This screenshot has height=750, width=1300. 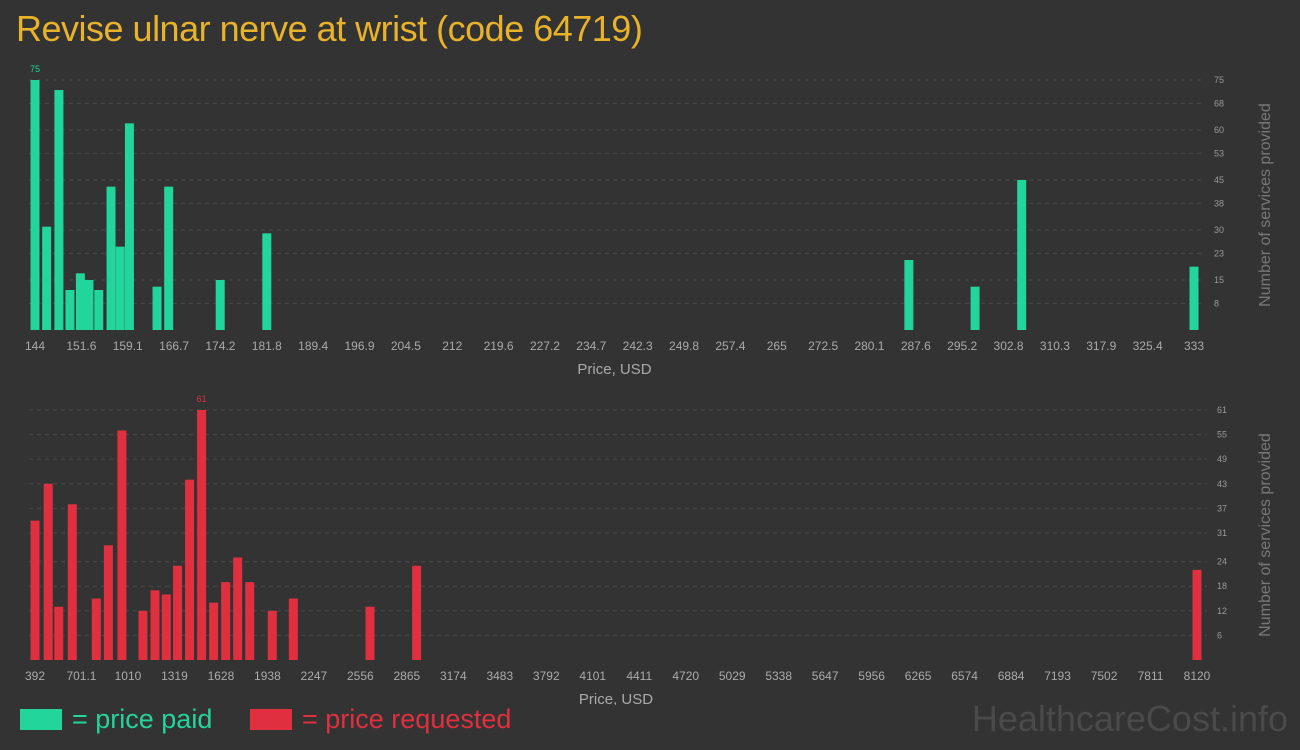 I want to click on requested-y-axis-title: Number of services provided, so click(x=1265, y=535).